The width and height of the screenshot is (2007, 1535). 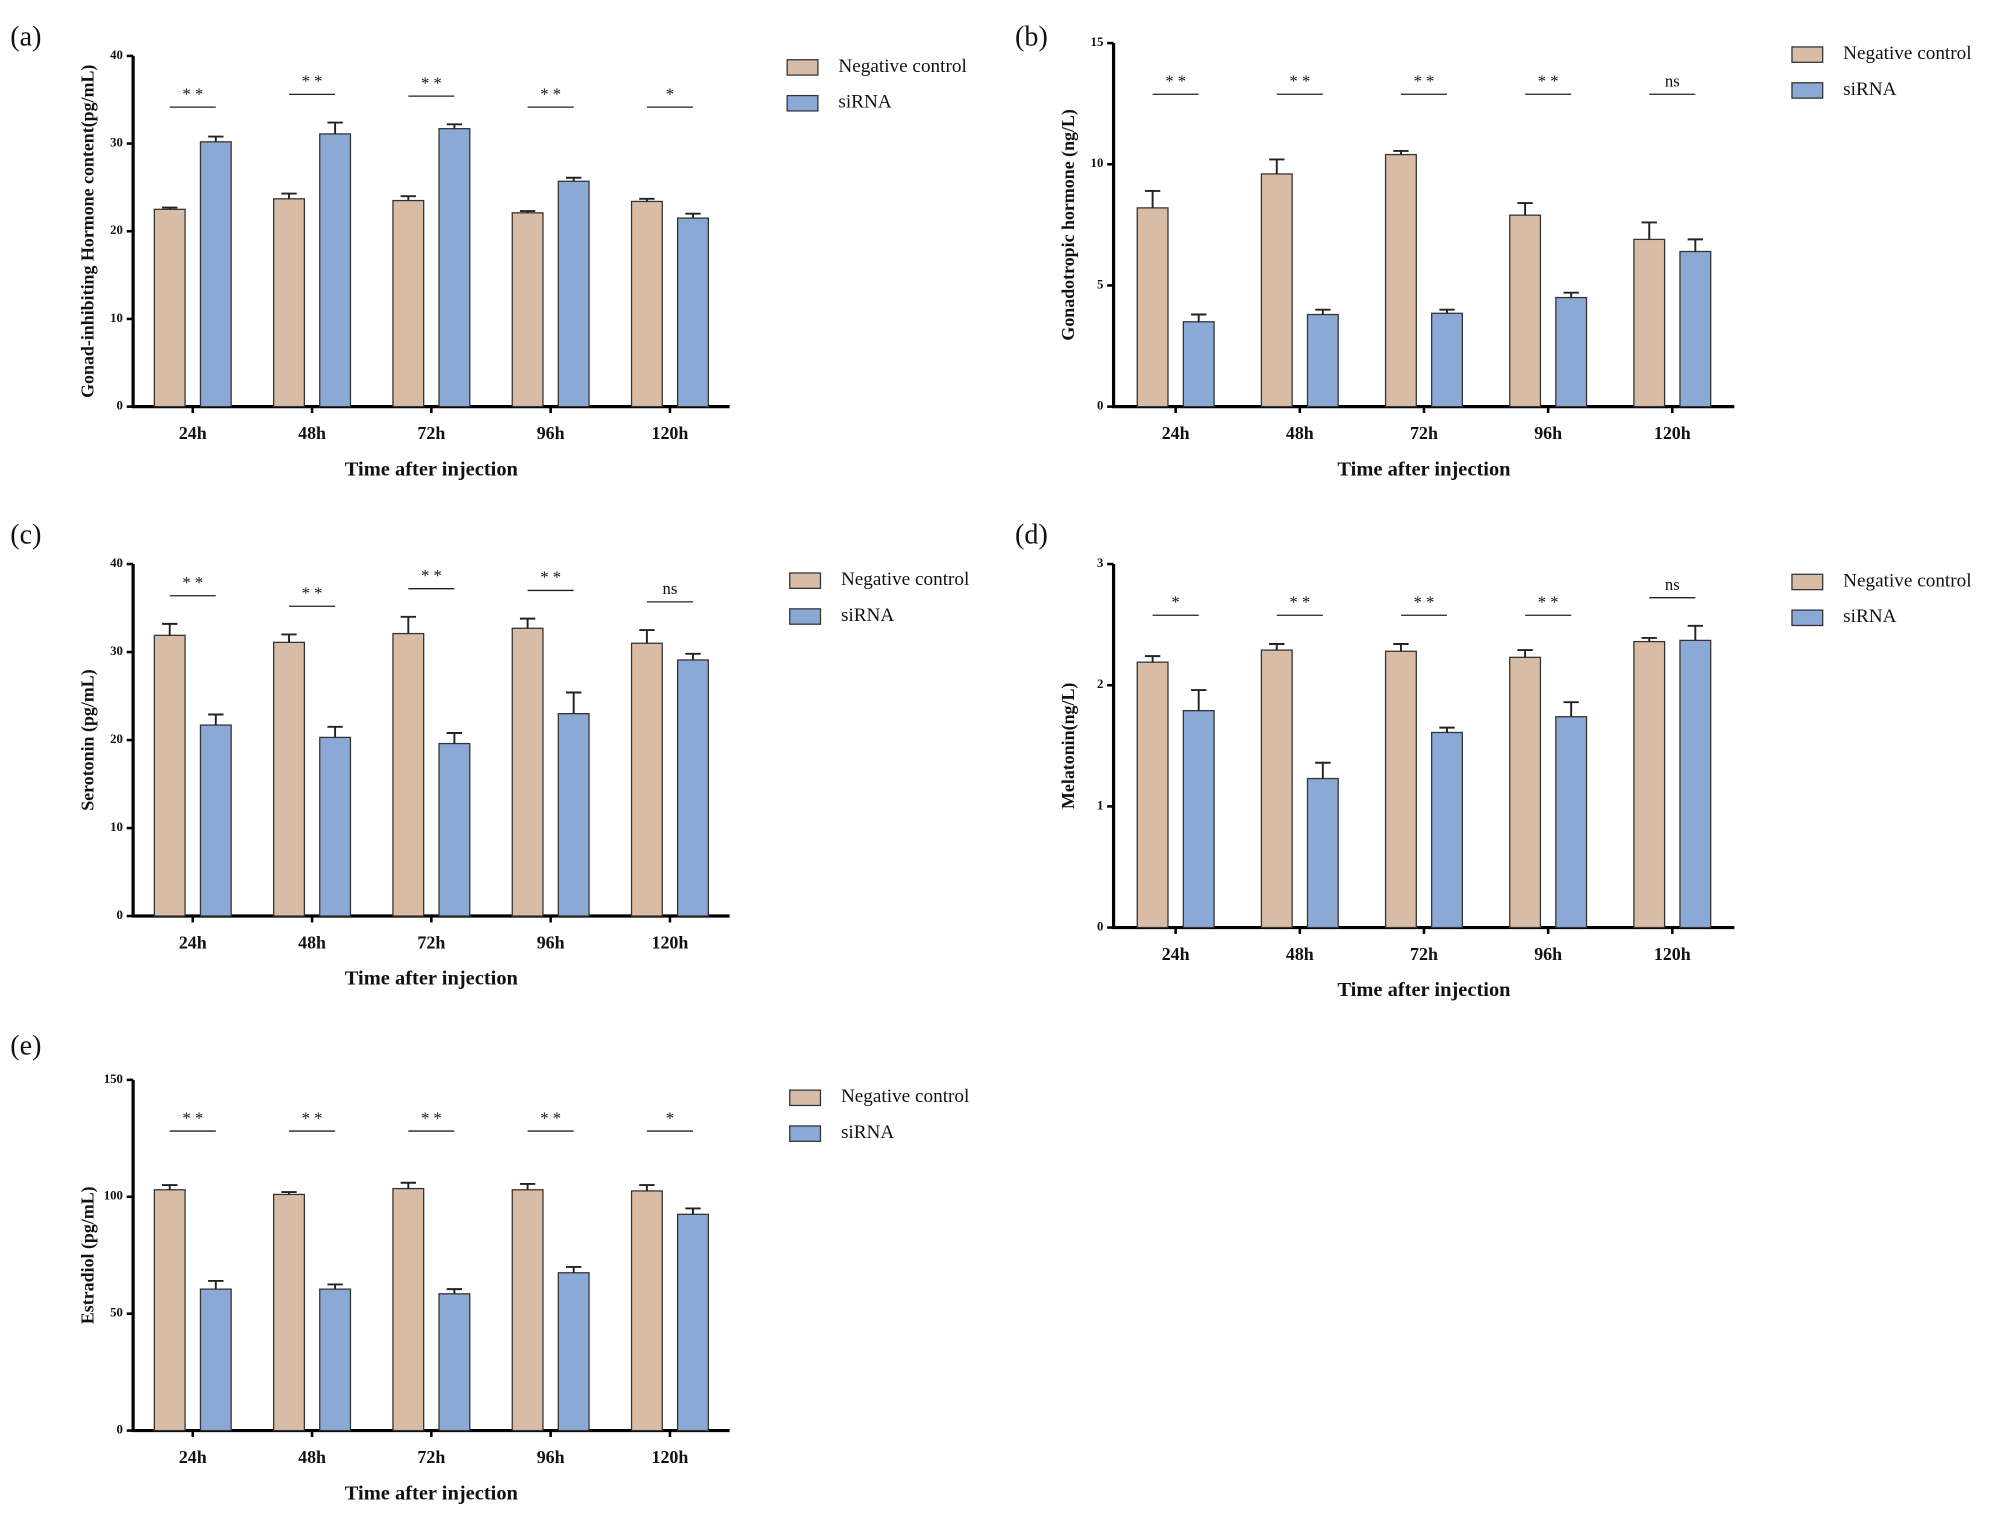 What do you see at coordinates (1100, 563) in the screenshot?
I see `y-tick-label: 3` at bounding box center [1100, 563].